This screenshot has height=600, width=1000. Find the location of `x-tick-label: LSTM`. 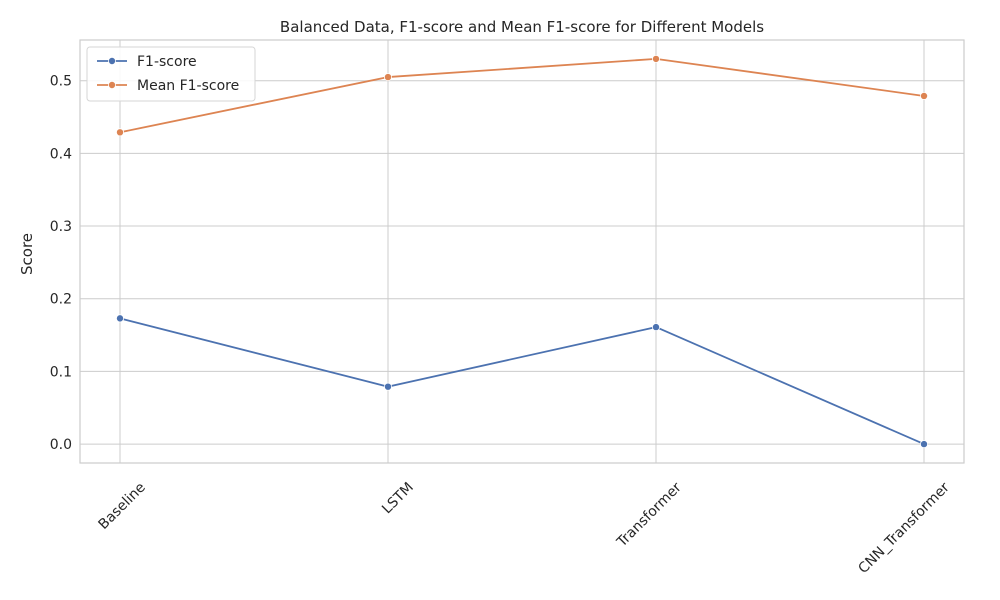

x-tick-label: LSTM is located at coordinates (398, 499).